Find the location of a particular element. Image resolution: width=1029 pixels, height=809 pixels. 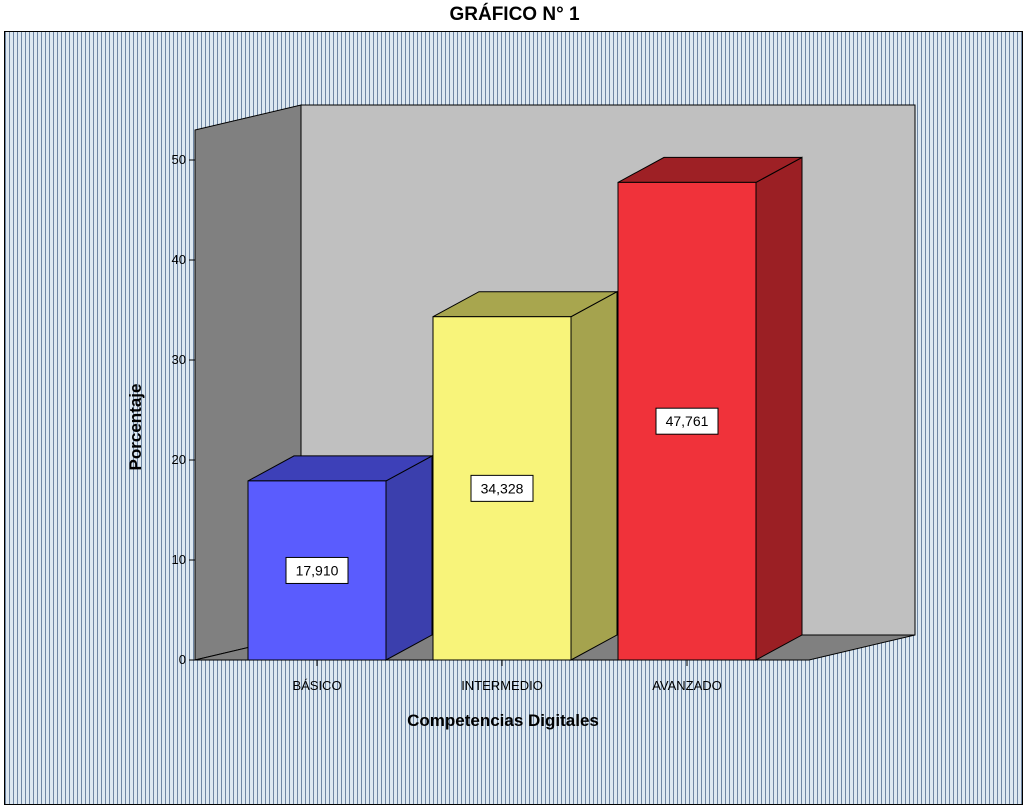

y-tick-label: 10 is located at coordinates (179, 559).